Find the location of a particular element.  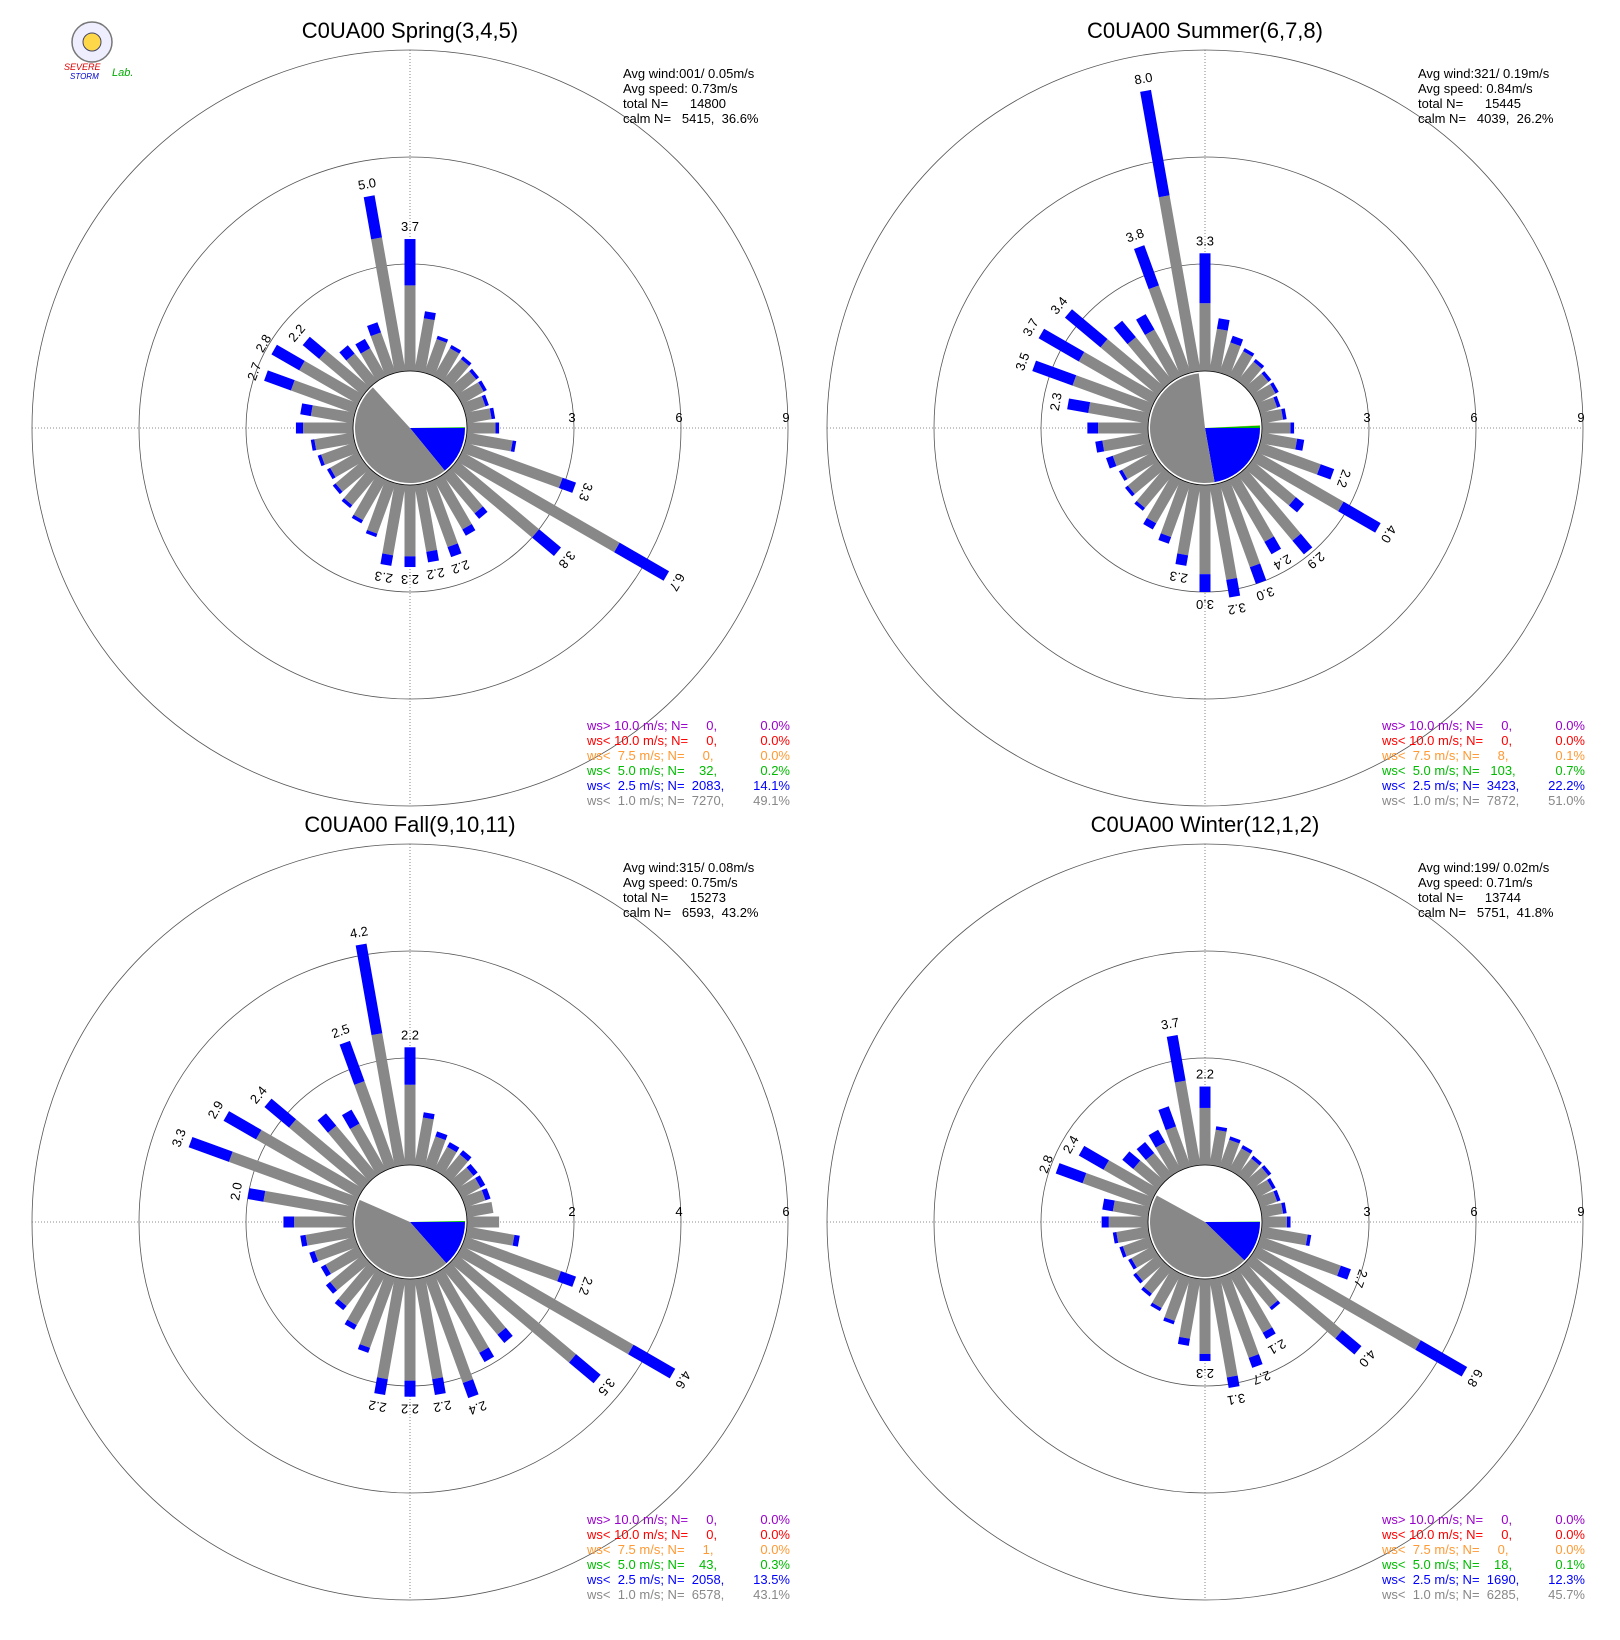

bar-label: 3.0 is located at coordinates (1265, 594).